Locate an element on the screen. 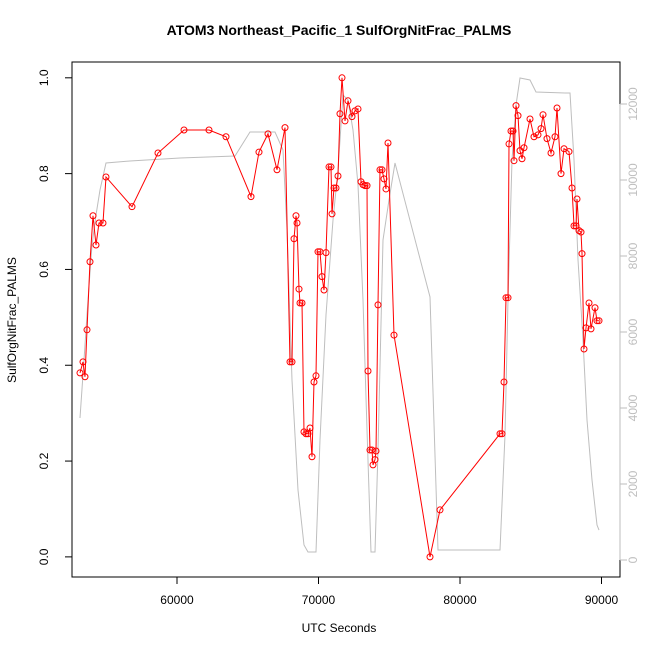 This screenshot has height=650, width=650. y-axis-label: SulfOrgNitFrac_PALMS is located at coordinates (12, 320).